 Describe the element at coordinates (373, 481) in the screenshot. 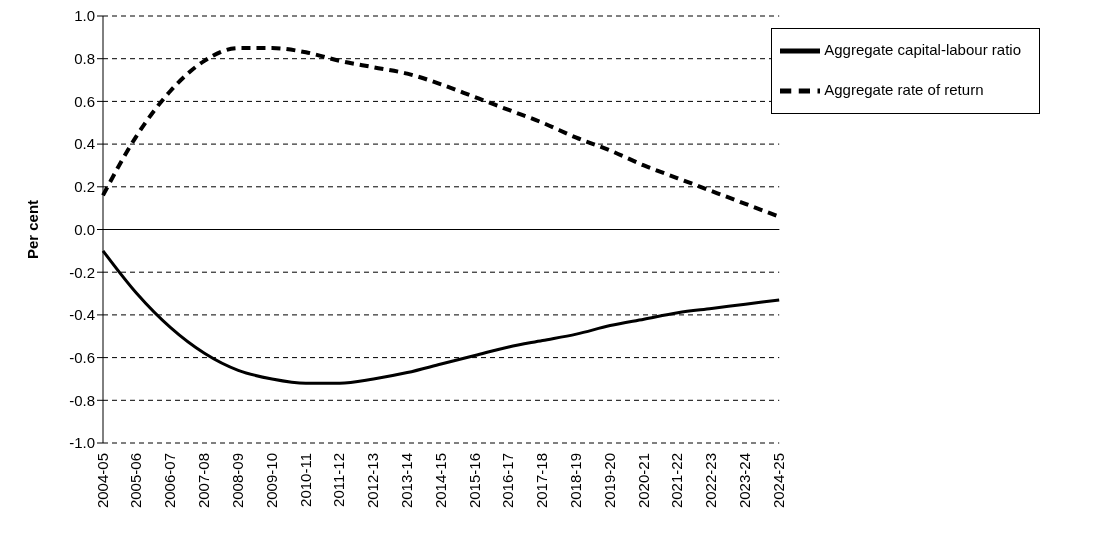

I see `x-tick-label: 2012-13` at that location.